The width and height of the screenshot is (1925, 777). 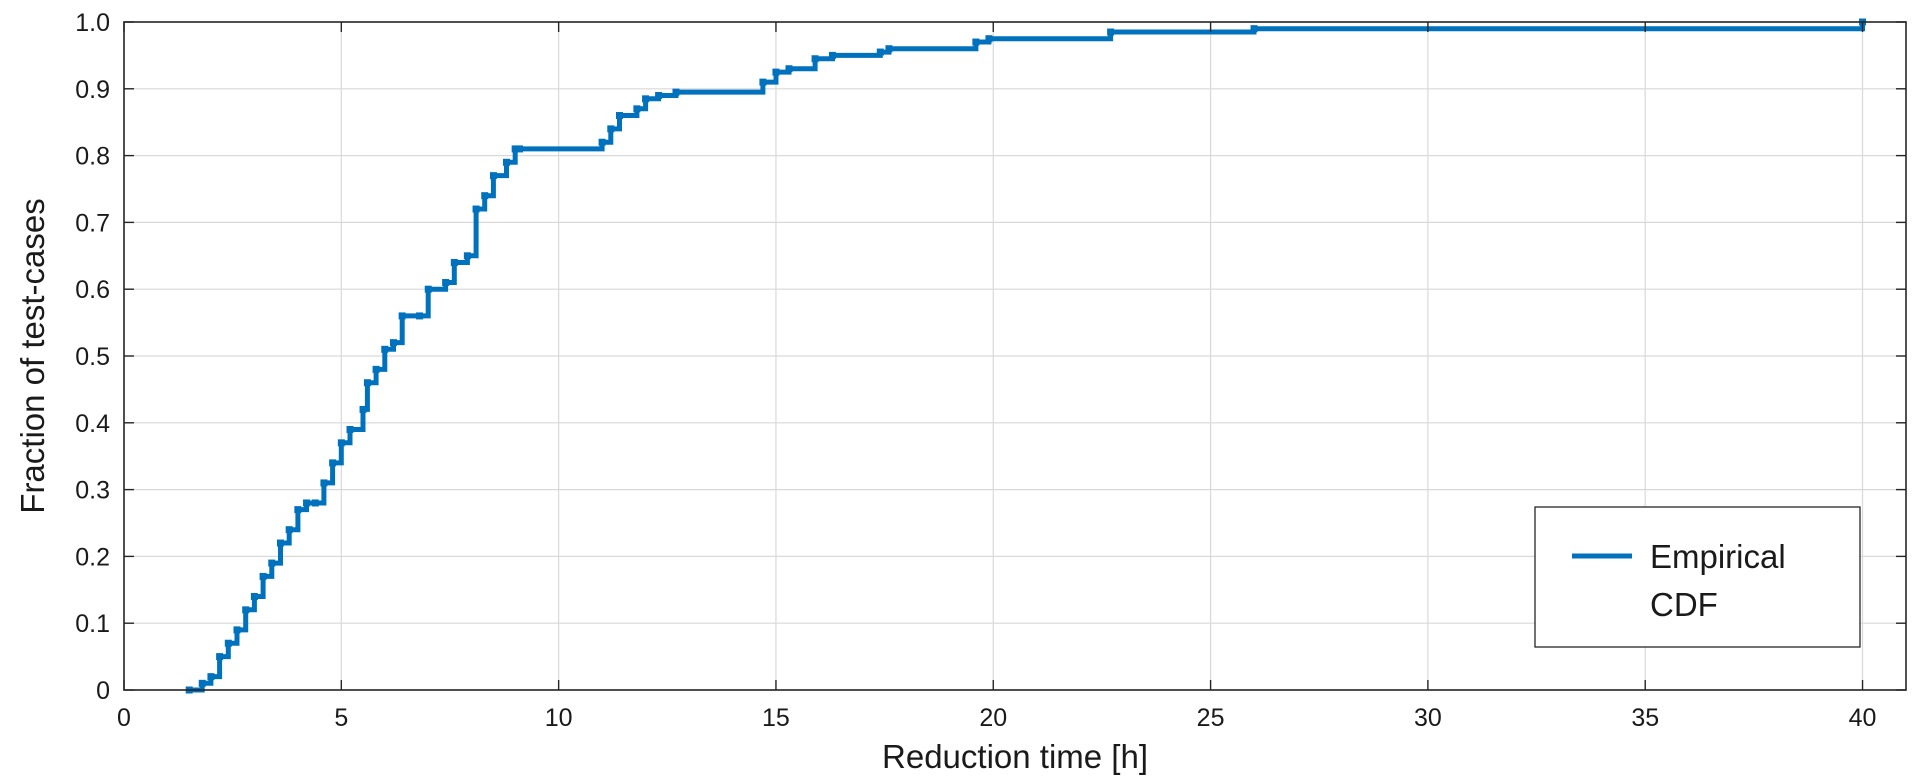 I want to click on x-tick-label: 35, so click(x=1645, y=718).